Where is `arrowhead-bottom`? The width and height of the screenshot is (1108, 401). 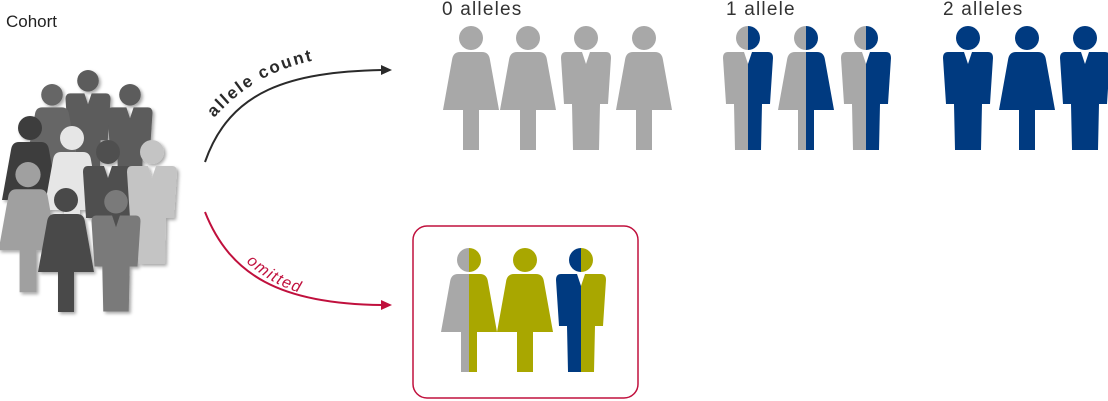
arrowhead-bottom is located at coordinates (386, 305).